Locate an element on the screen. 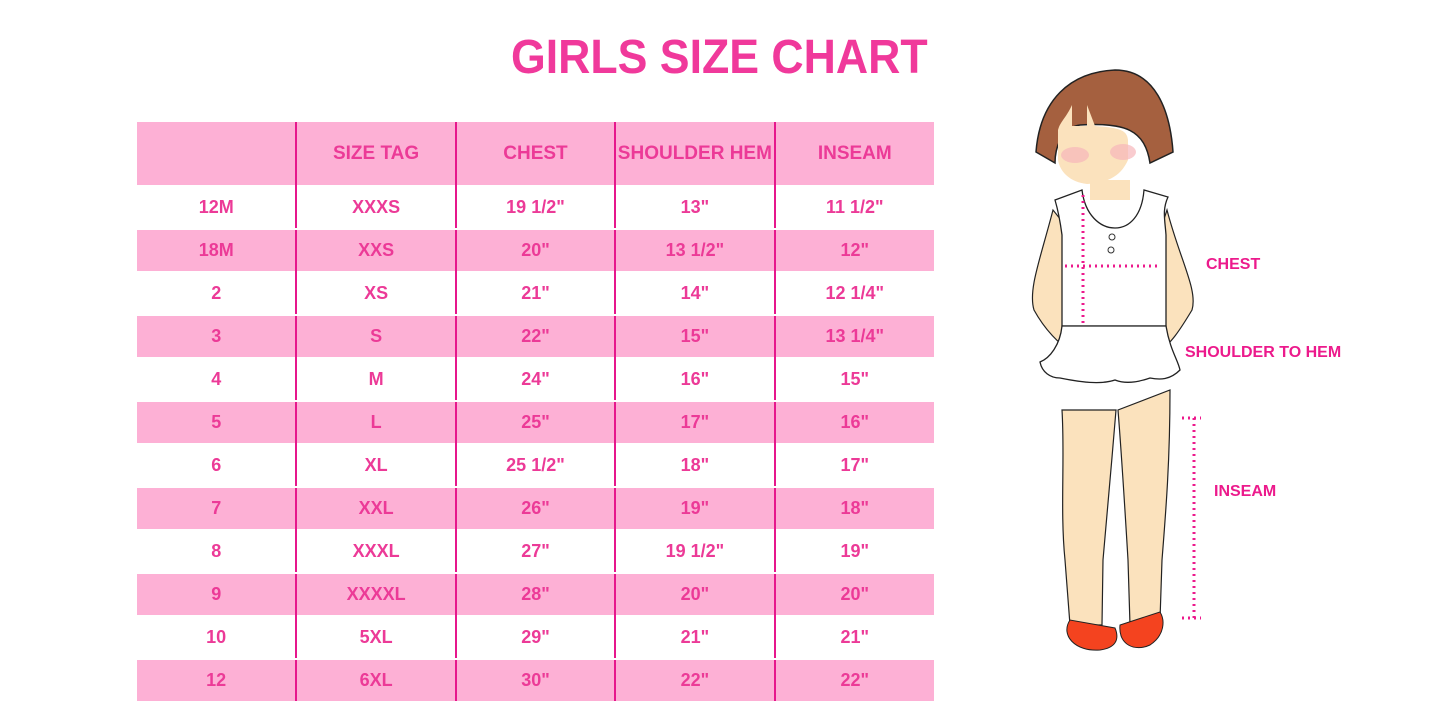 The height and width of the screenshot is (723, 1445). table-cell: 30" is located at coordinates (535, 680).